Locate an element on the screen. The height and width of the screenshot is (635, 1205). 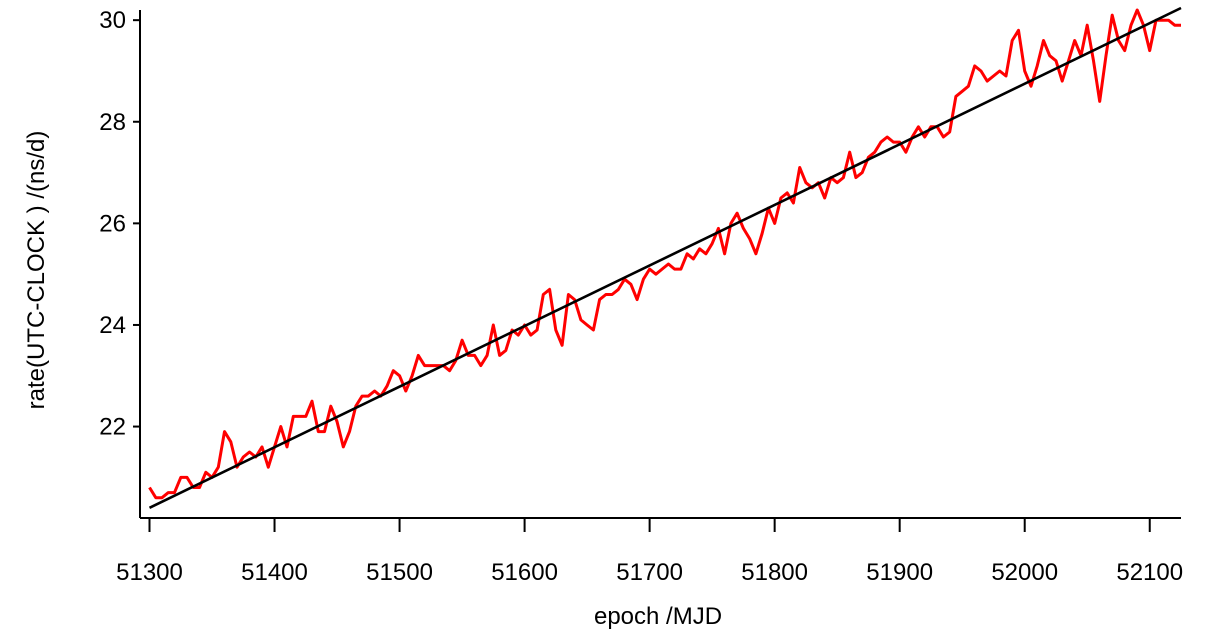
y-axis-ticks: 22 24 26 28 30 is located at coordinates (119, 224).